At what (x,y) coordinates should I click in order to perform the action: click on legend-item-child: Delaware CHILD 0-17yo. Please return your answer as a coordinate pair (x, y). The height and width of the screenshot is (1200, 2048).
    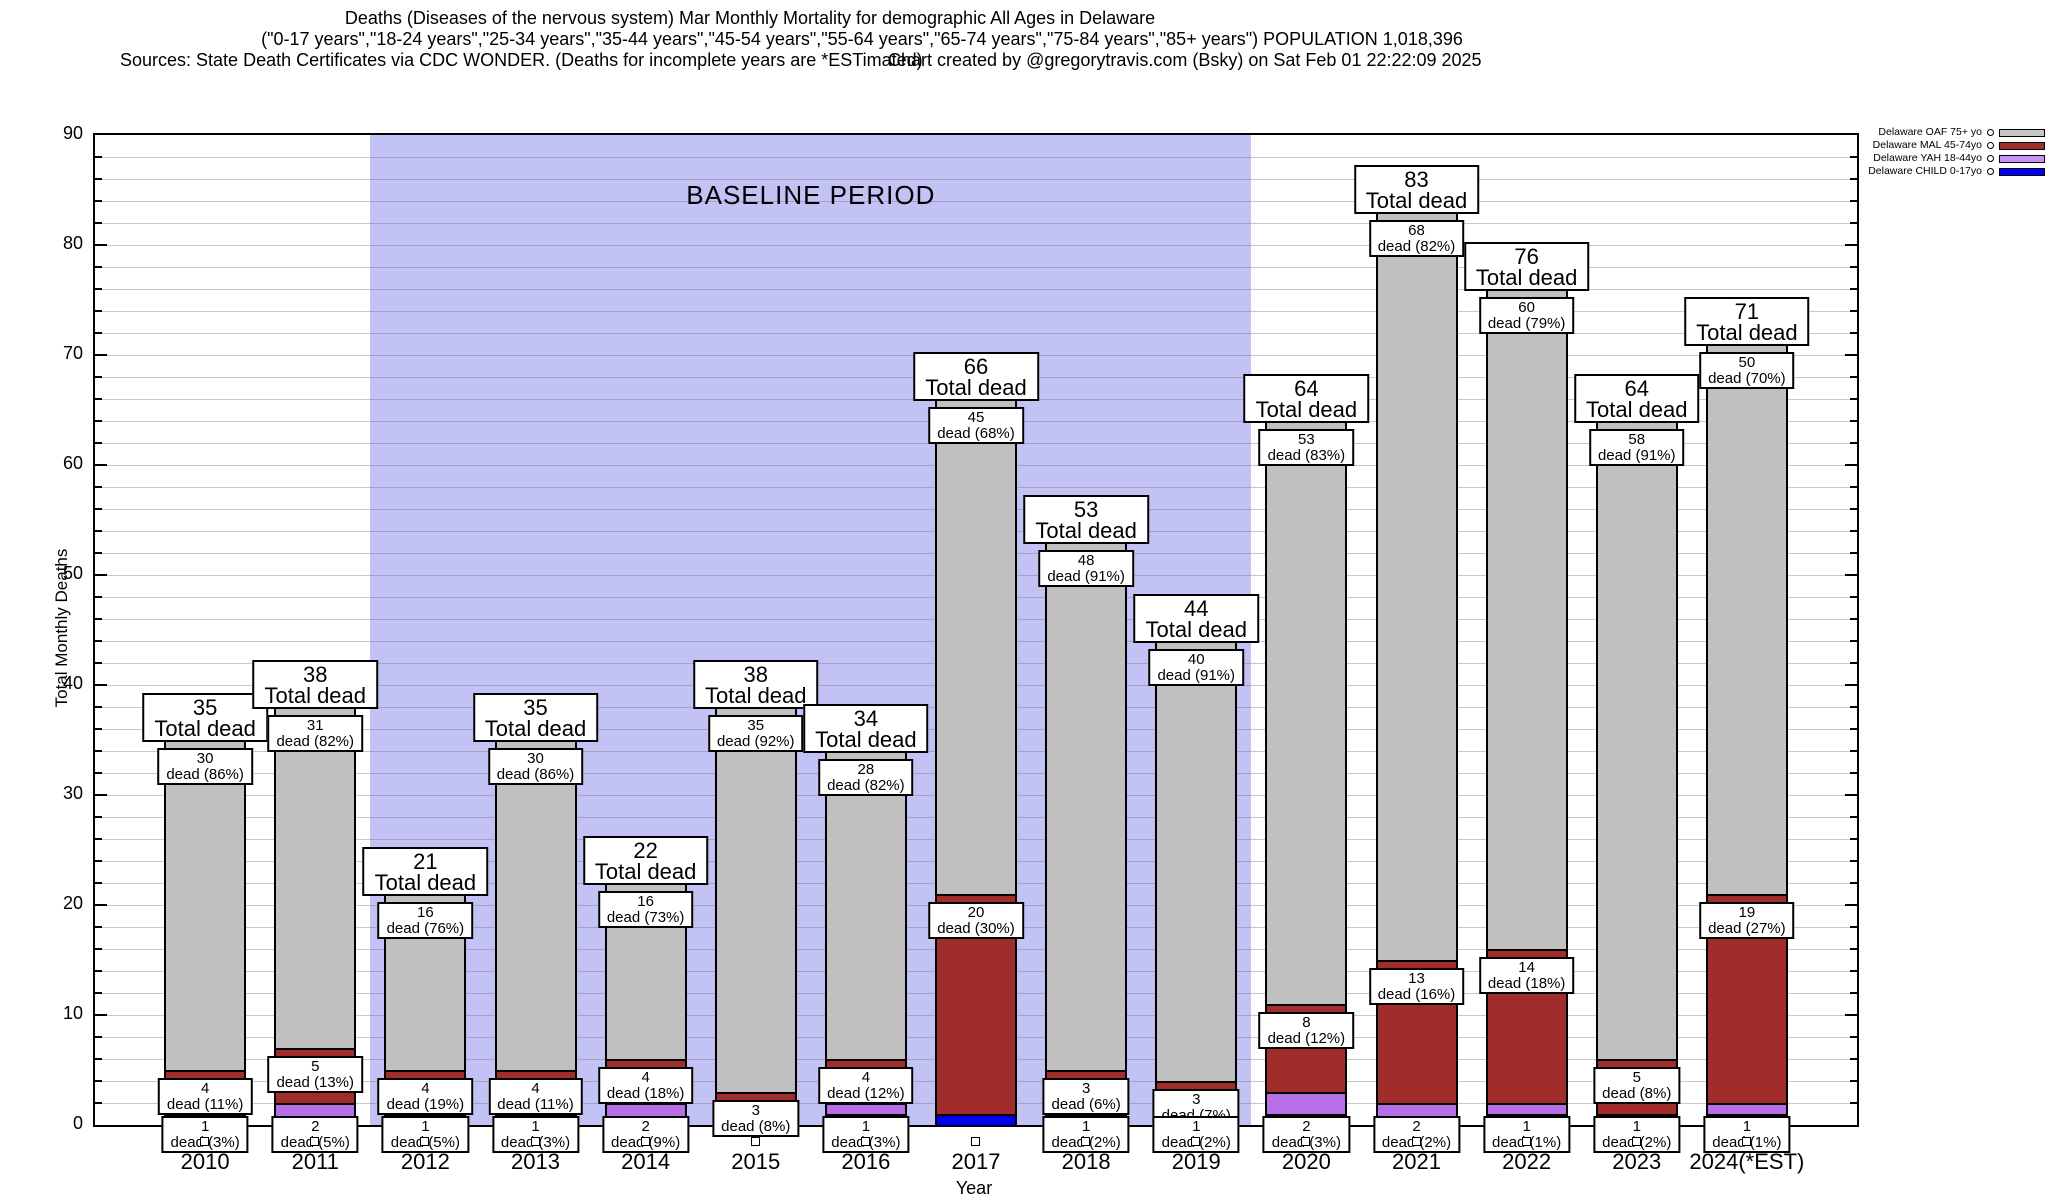
    Looking at the image, I should click on (1956, 171).